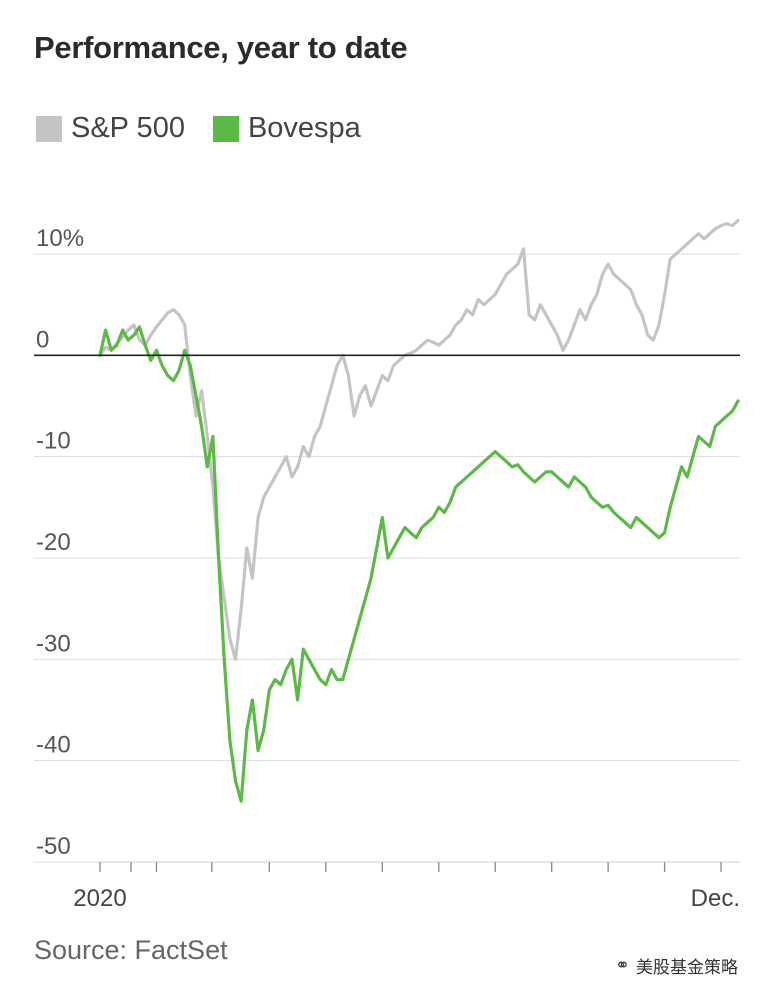  What do you see at coordinates (99, 898) in the screenshot?
I see `x-tick-label: 2020` at bounding box center [99, 898].